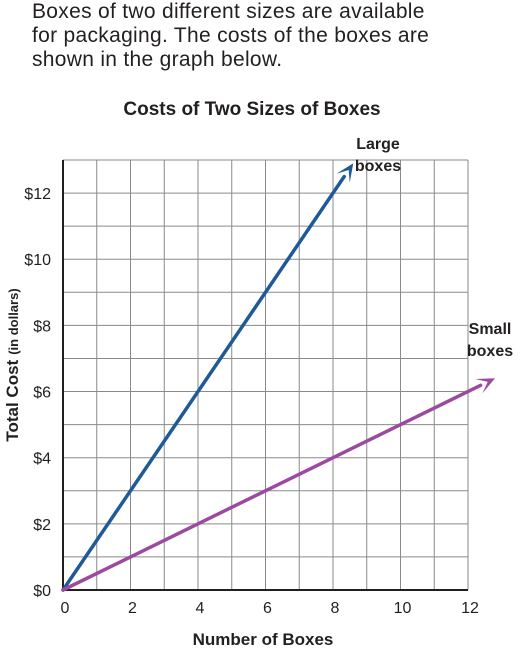  Describe the element at coordinates (42, 525) in the screenshot. I see `y-tick-label: $2` at that location.